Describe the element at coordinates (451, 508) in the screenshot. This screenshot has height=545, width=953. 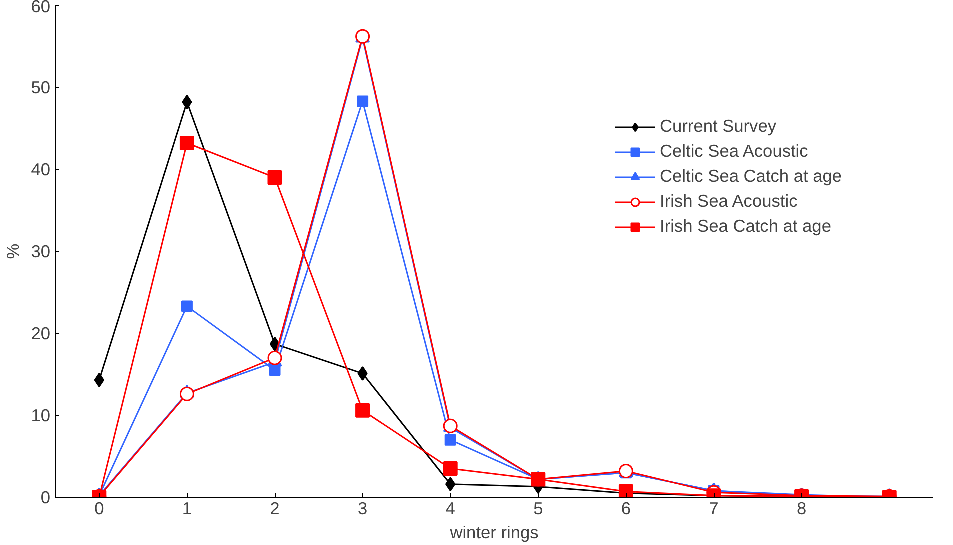
I see `x-tick-label: 4` at that location.